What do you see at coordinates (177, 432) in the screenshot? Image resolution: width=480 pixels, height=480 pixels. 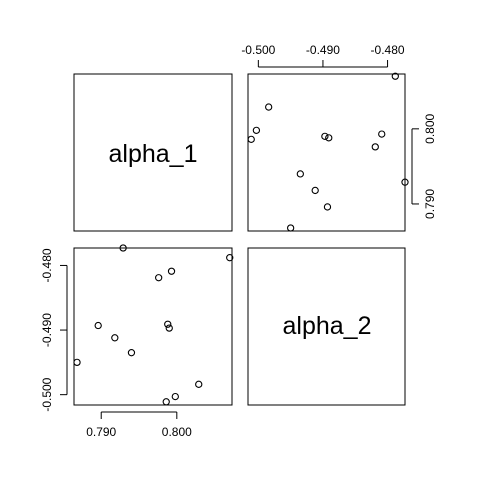 I see `bl-x-tick-label-1: 0.800` at bounding box center [177, 432].